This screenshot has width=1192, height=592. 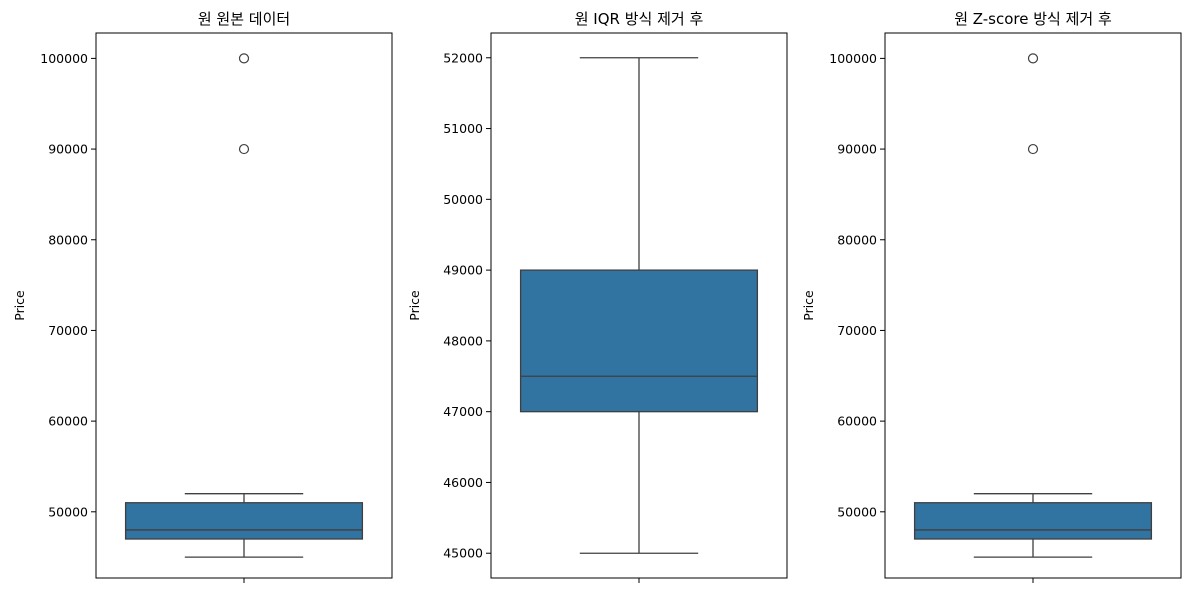 What do you see at coordinates (463, 128) in the screenshot?
I see `y-tick-label: 51000` at bounding box center [463, 128].